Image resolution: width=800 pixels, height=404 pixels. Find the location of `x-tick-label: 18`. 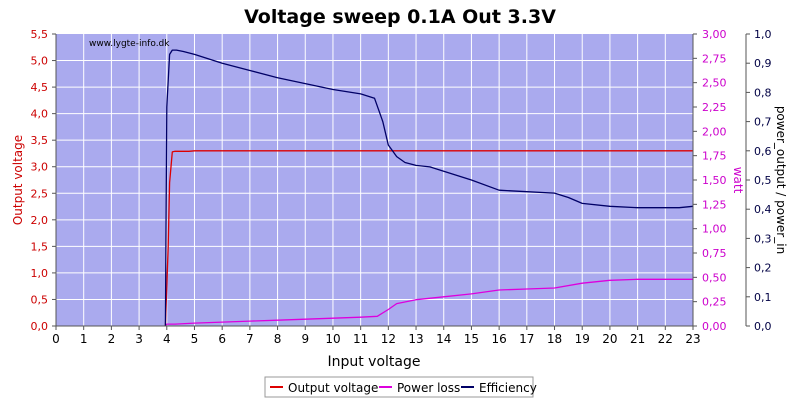

x-tick-label: 18 is located at coordinates (554, 339).